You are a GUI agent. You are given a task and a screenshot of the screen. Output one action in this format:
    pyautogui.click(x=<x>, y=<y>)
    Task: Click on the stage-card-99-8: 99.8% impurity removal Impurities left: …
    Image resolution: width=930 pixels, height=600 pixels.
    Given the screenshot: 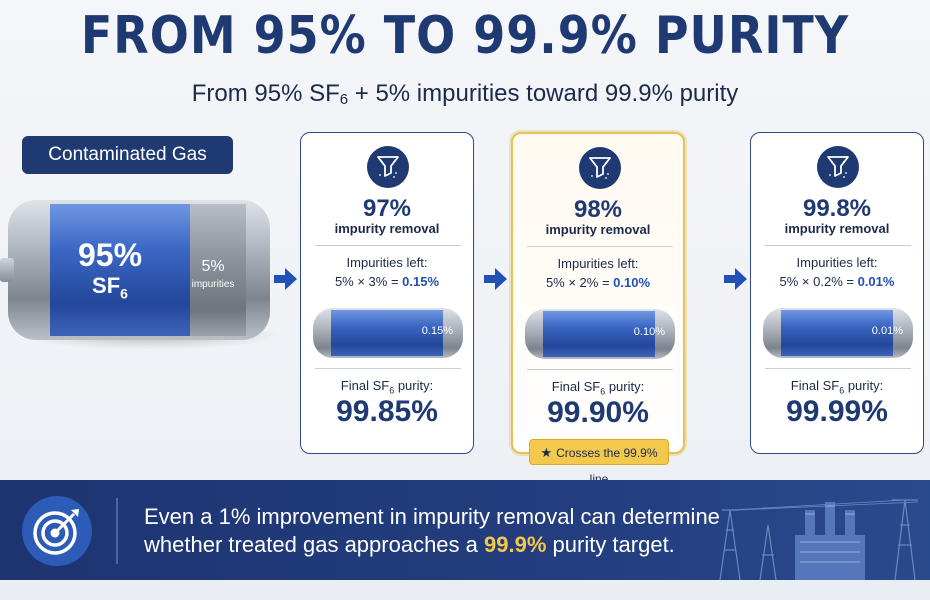 What is the action you would take?
    pyautogui.click(x=837, y=293)
    